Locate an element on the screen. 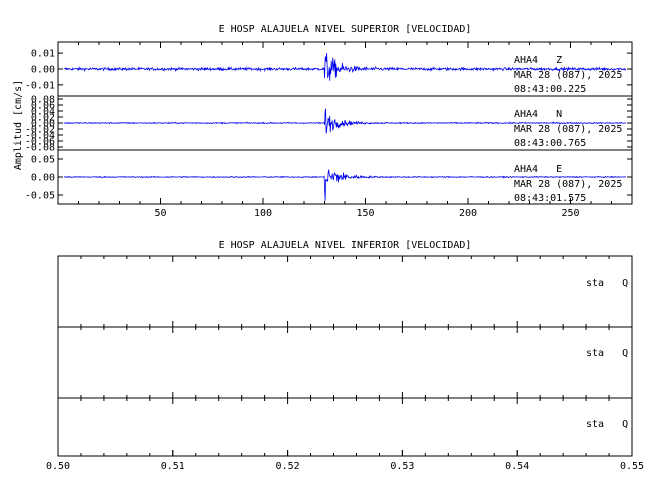 This screenshot has width=650, height=500. trace-e-station-label: AHA4 E is located at coordinates (538, 169).